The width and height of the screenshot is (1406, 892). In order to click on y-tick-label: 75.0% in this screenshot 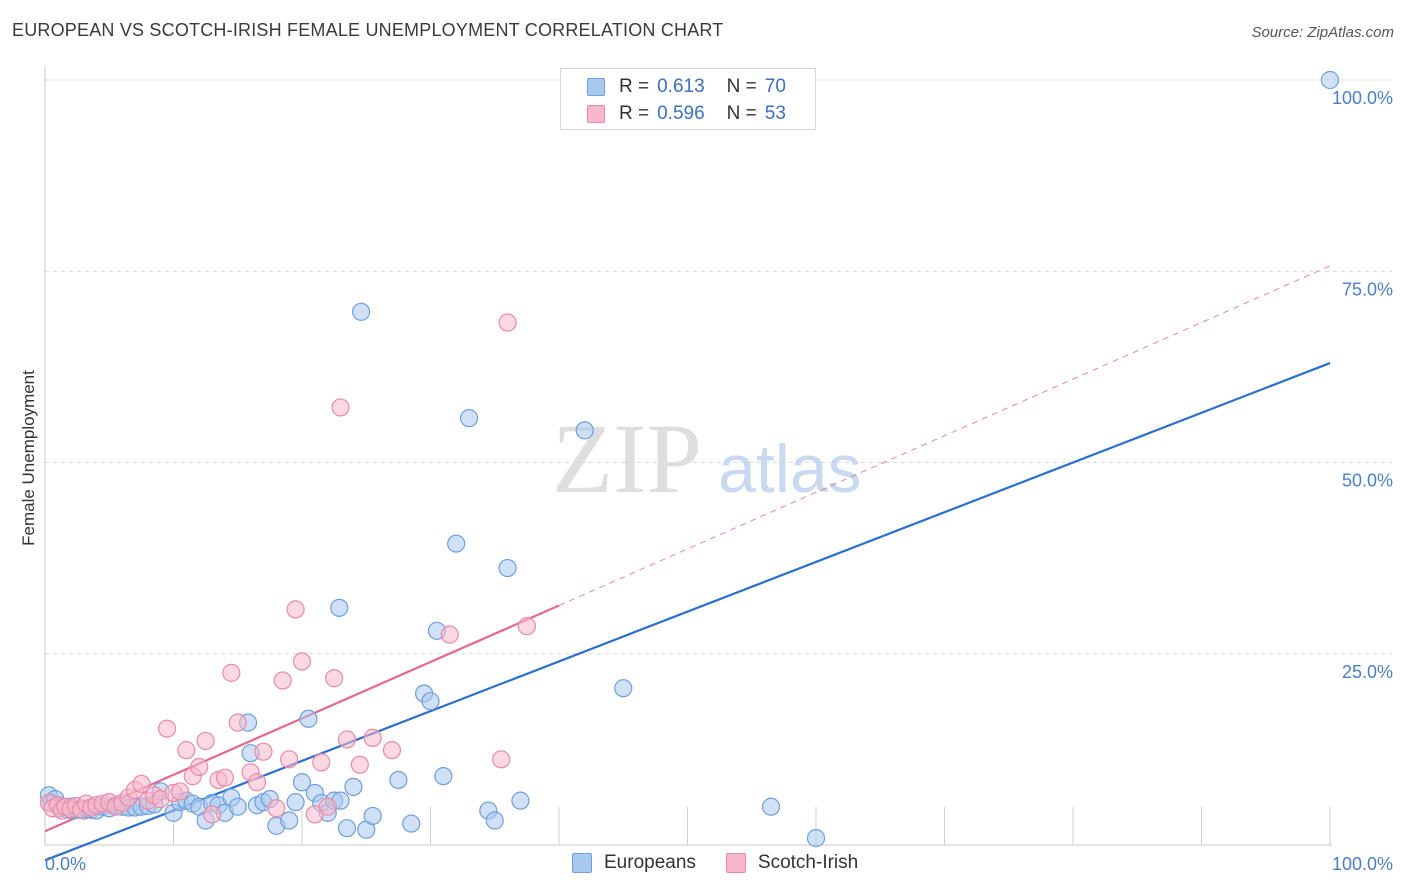, I will do `click(1367, 289)`.